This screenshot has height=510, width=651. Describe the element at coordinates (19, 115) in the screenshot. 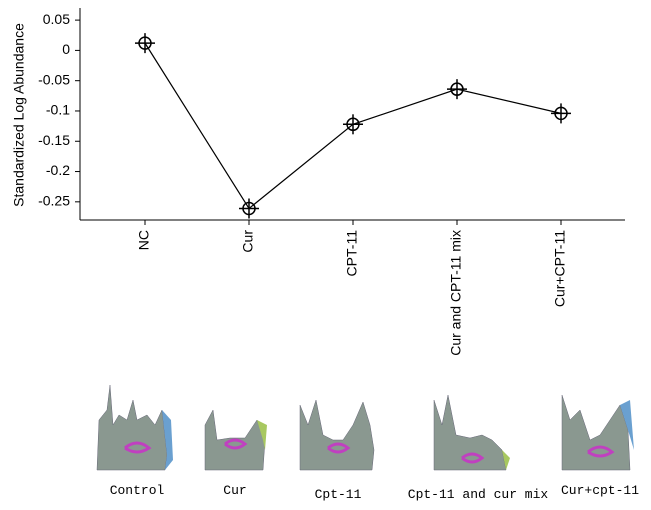

I see `y-axis-label: Standardized Log Abundance` at that location.